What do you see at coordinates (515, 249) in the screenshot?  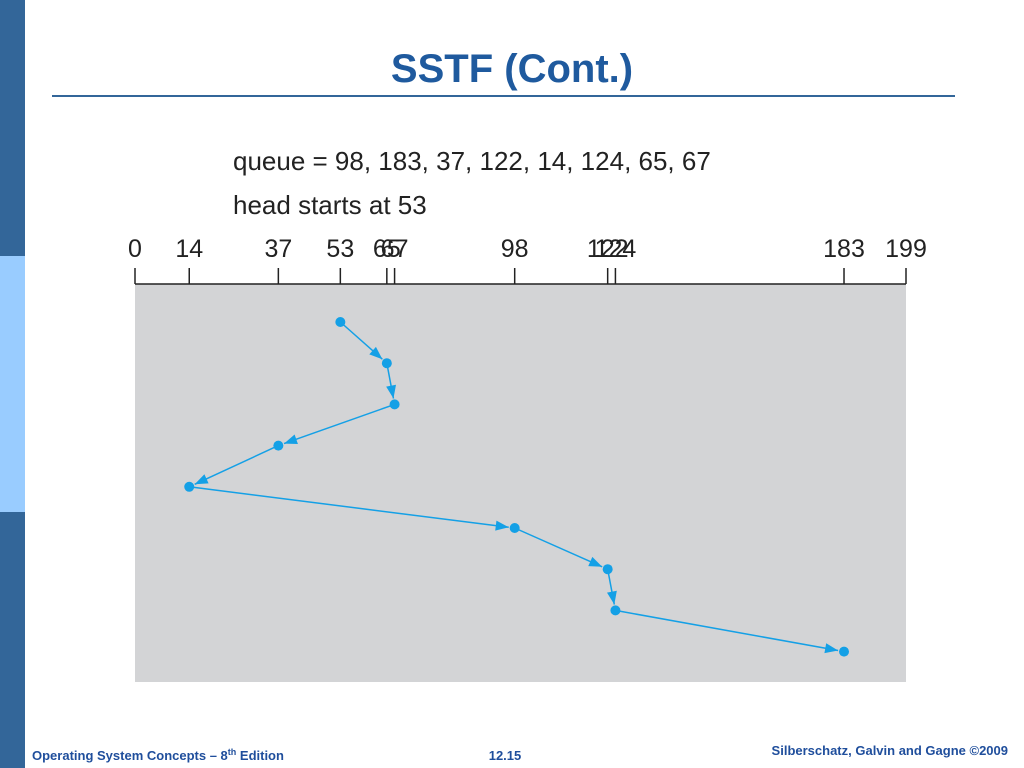 I see `x-tick-label: 98` at bounding box center [515, 249].